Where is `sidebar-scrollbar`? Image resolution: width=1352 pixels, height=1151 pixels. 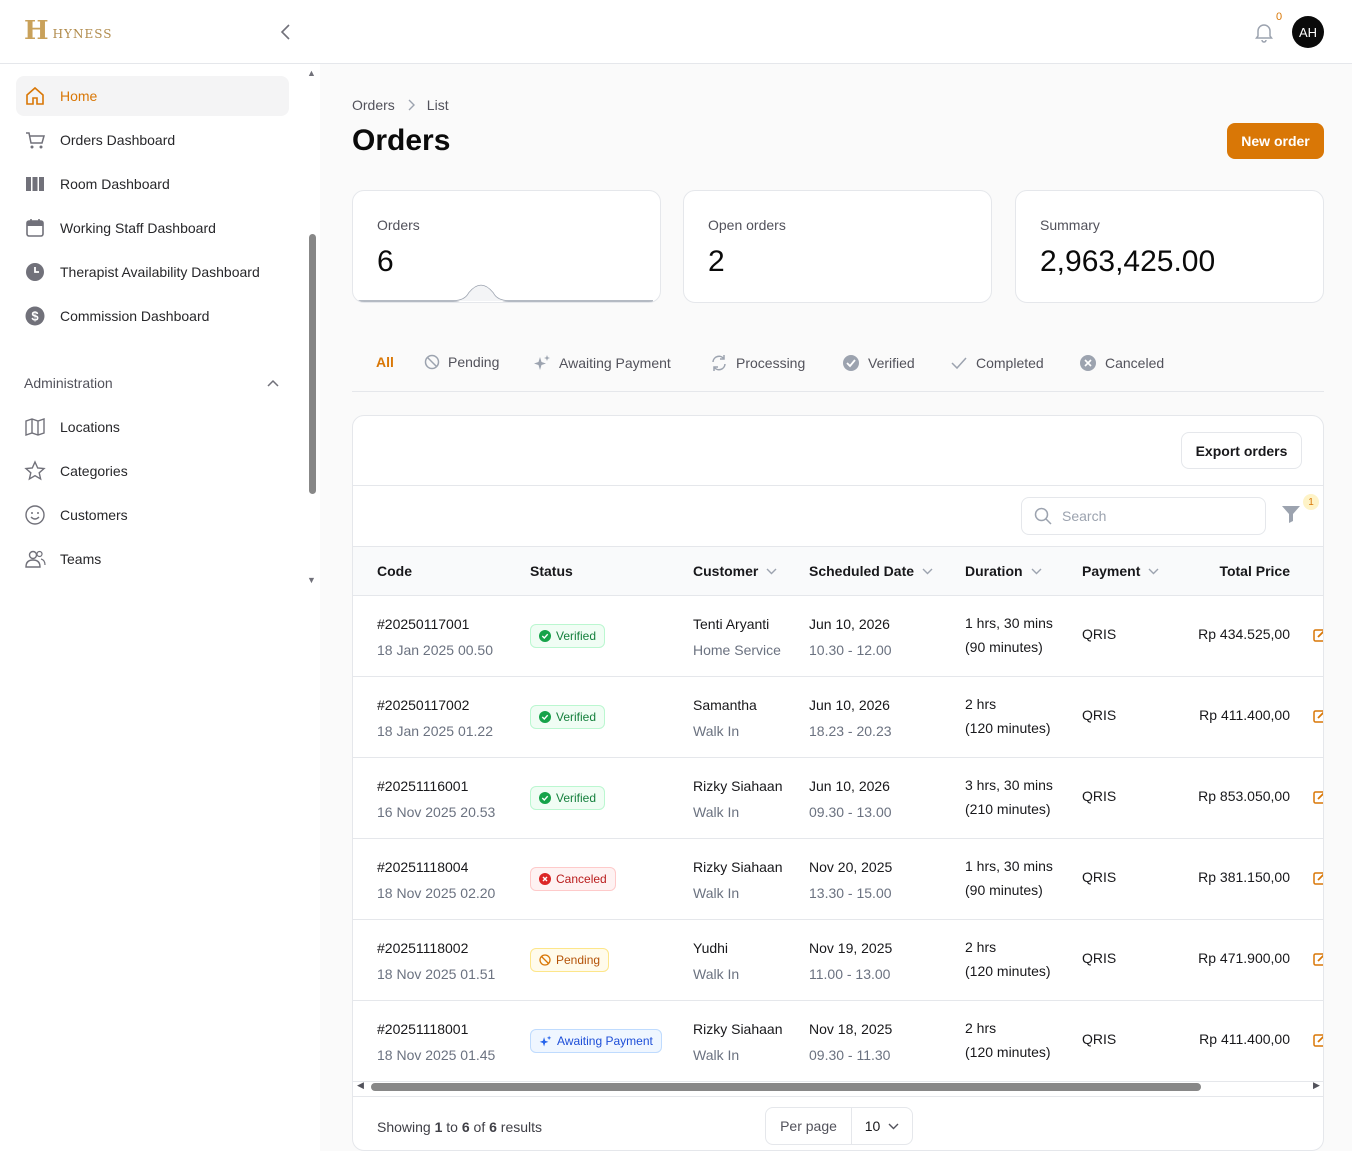
sidebar-scrollbar is located at coordinates (312, 364).